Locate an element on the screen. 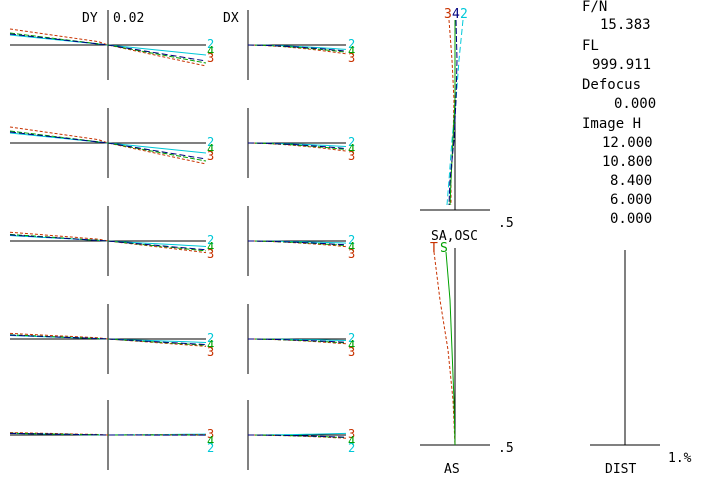  astig-scale-bottom: .5 is located at coordinates (506, 448).